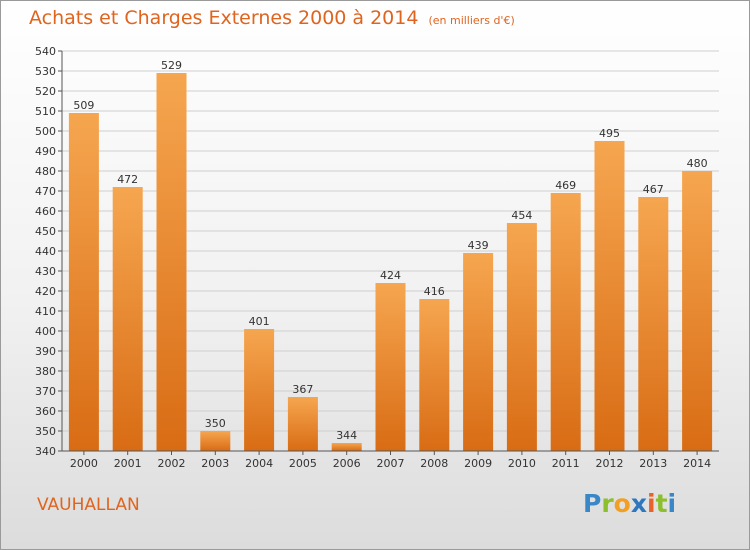 This screenshot has width=750, height=550. What do you see at coordinates (45, 191) in the screenshot?
I see `y-tick-label: 470` at bounding box center [45, 191].